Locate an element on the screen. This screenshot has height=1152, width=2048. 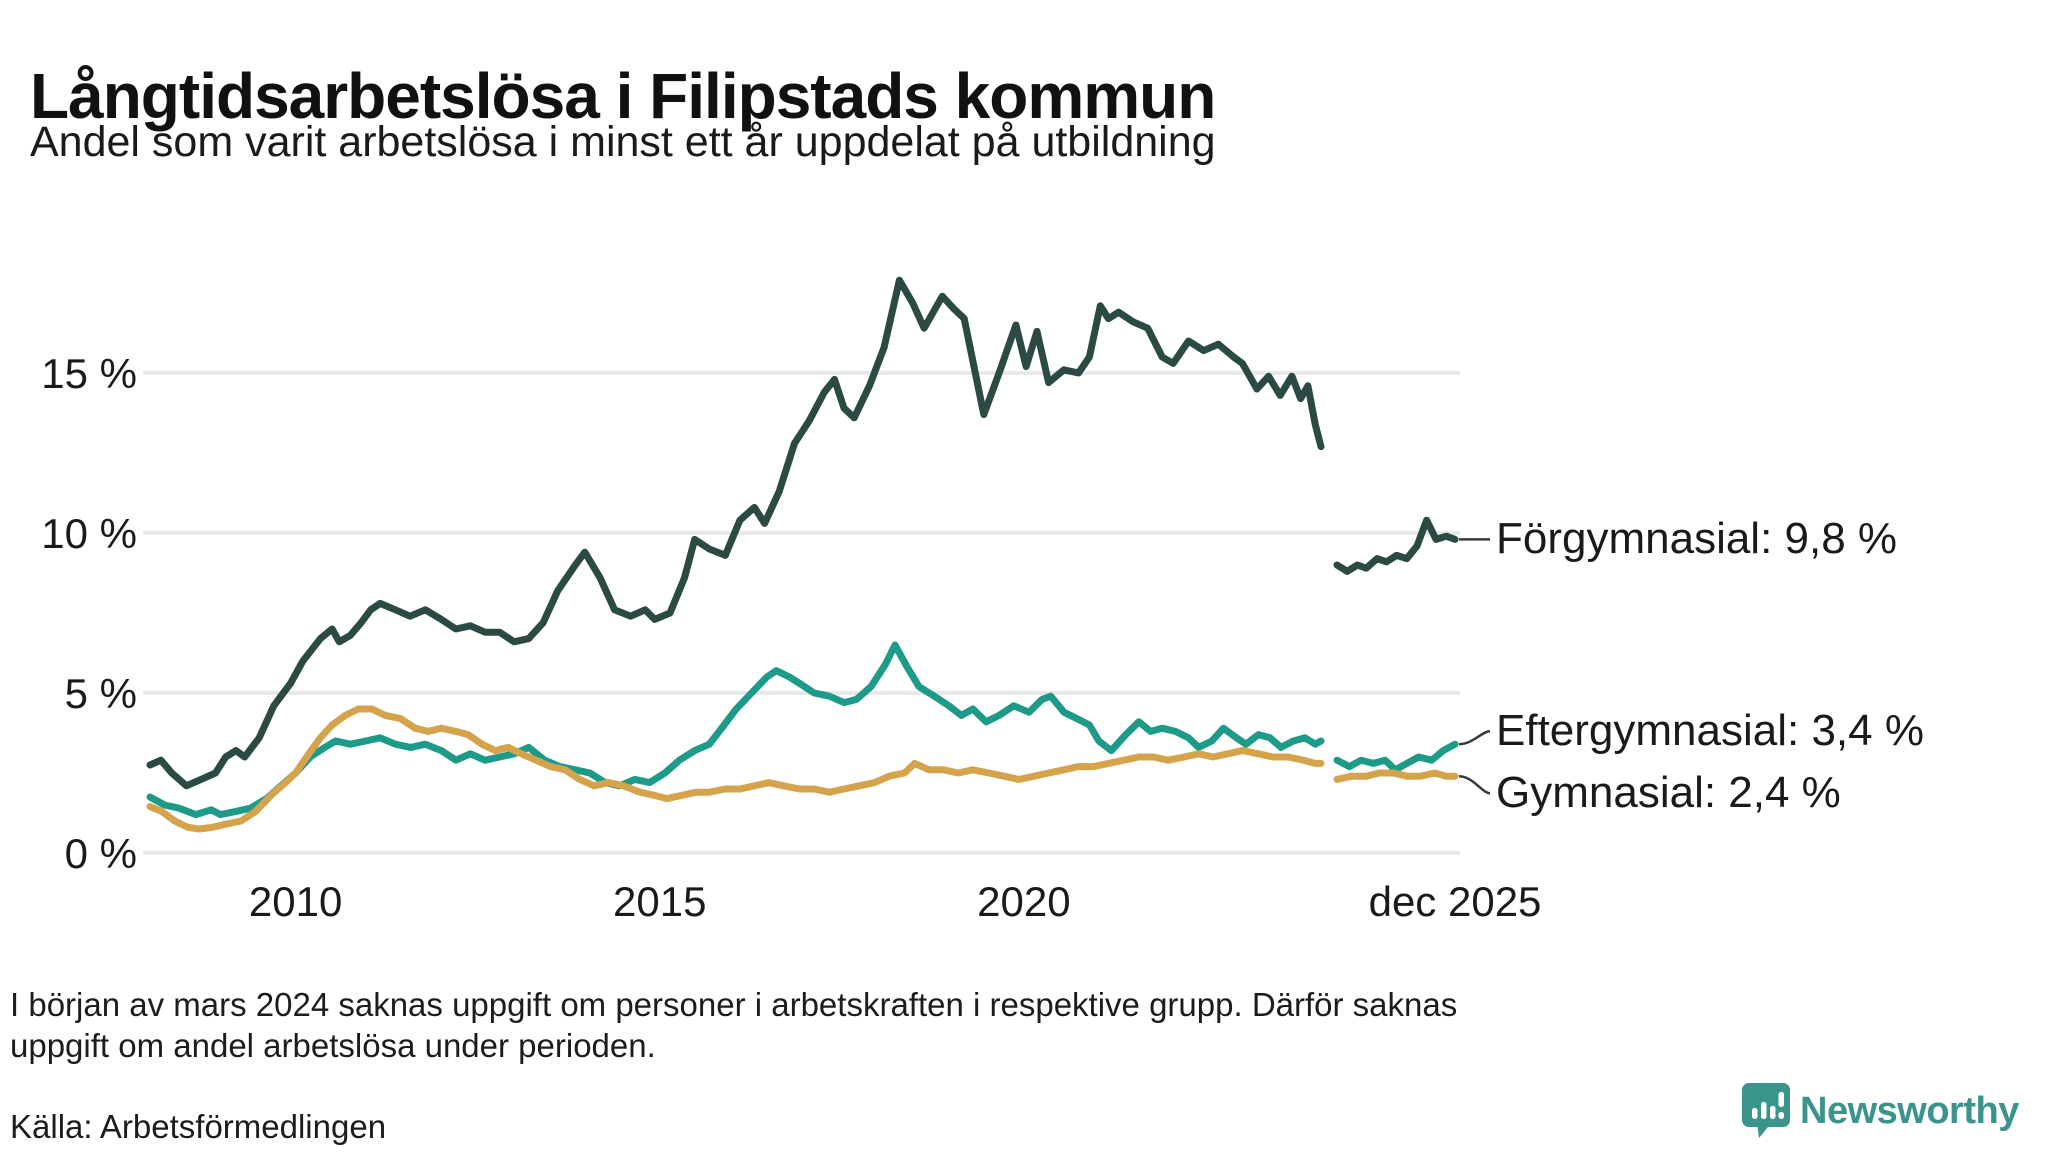
x-axis-label-dec-2025: dec 2025 is located at coordinates (1455, 901).